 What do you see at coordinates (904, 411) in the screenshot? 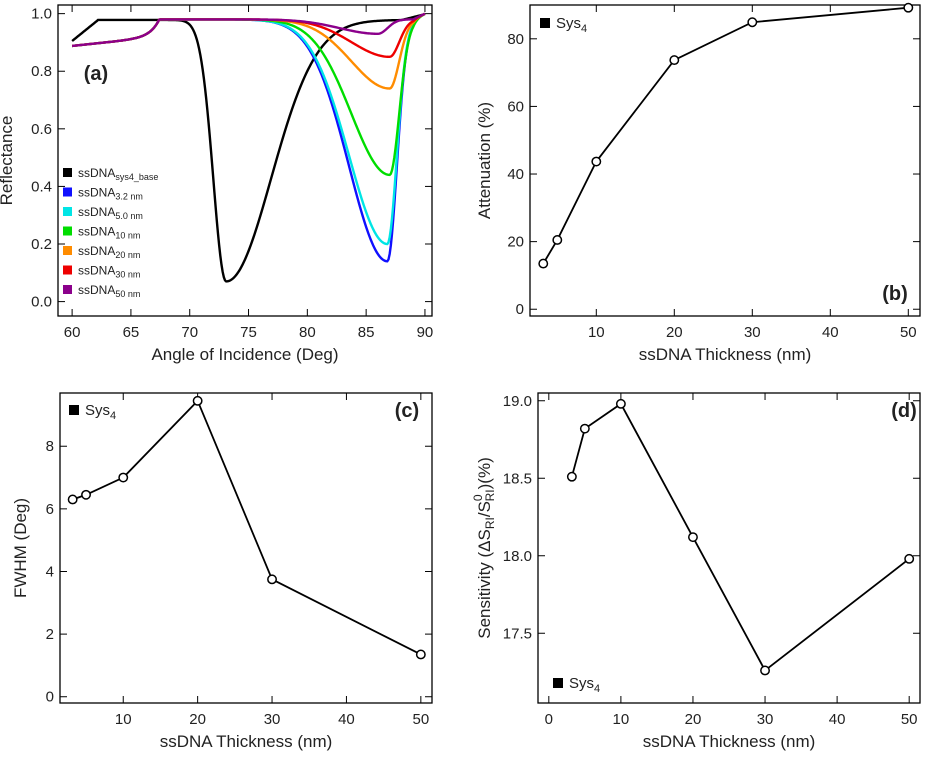
I see `panel-label: (d)` at bounding box center [904, 411].